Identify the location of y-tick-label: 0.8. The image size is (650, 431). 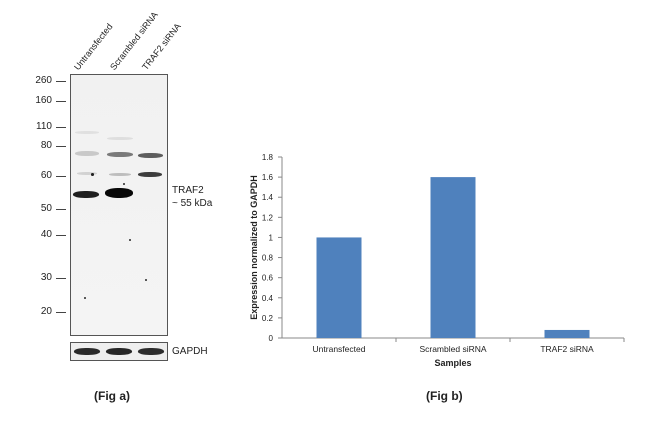
(268, 258).